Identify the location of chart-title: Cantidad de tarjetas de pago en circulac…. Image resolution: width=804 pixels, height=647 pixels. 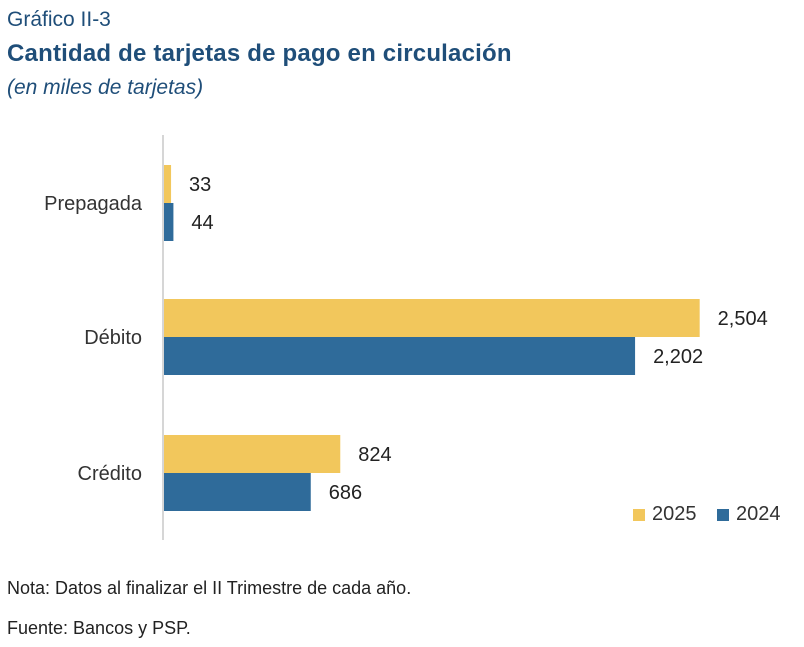
(259, 53).